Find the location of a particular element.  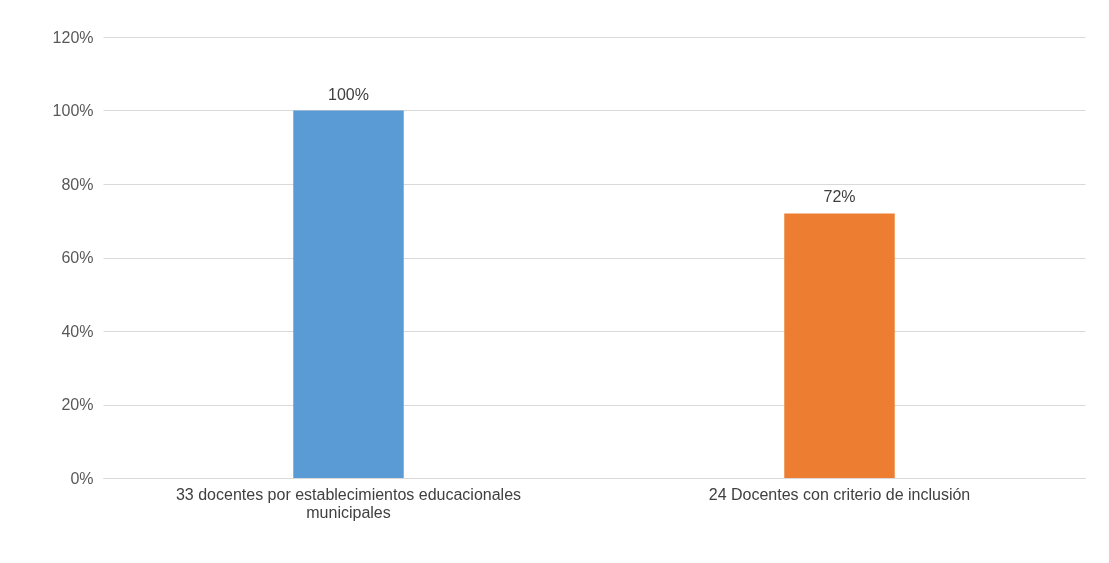

y-tick-label: 40% is located at coordinates (77, 331).